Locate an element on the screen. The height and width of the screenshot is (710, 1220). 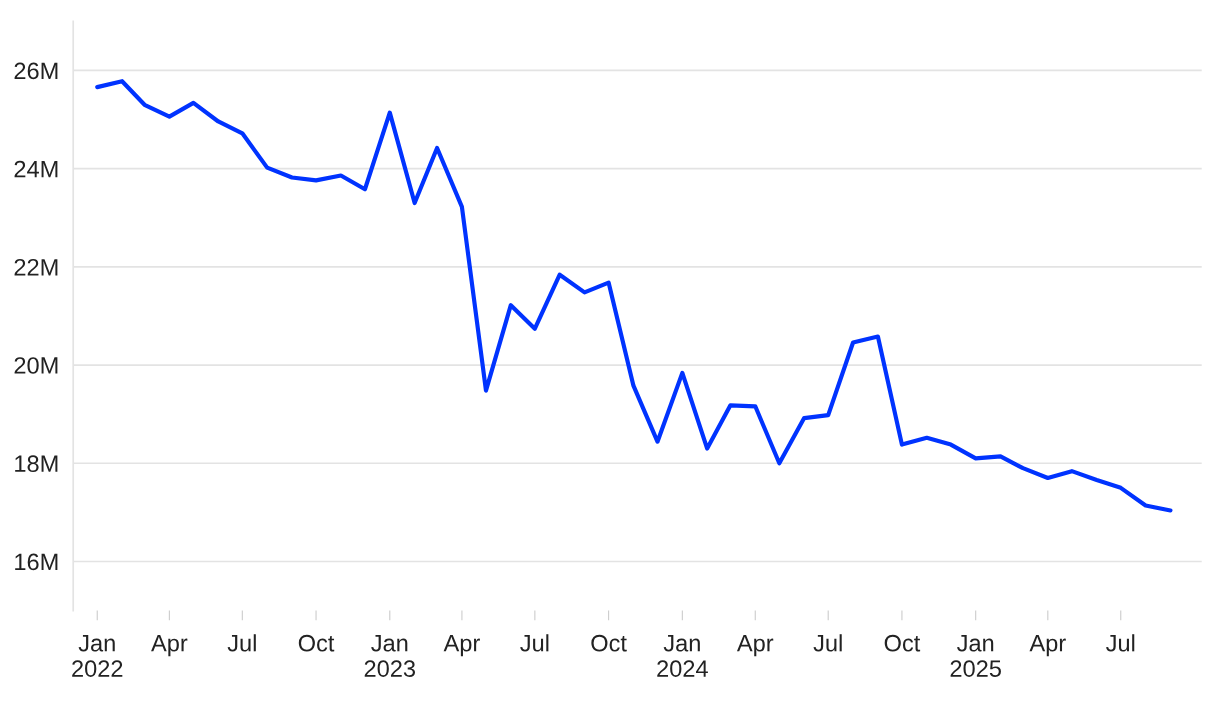
x-tick-label: Jan 2025 is located at coordinates (975, 656).